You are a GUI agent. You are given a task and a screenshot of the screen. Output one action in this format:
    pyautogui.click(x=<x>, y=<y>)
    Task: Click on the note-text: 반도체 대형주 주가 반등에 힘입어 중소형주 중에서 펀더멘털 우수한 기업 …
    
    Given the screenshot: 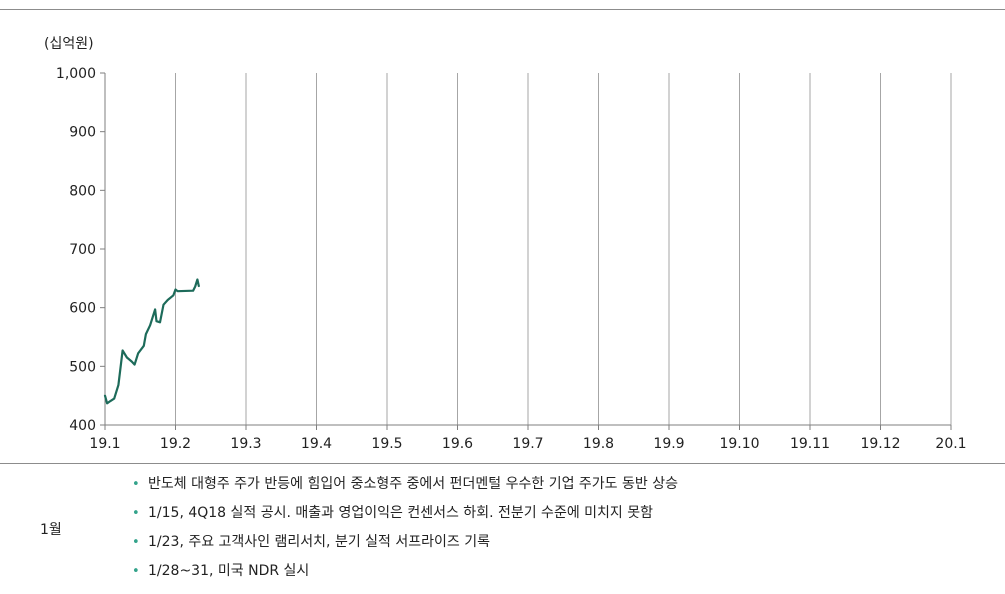 What is the action you would take?
    pyautogui.click(x=413, y=484)
    